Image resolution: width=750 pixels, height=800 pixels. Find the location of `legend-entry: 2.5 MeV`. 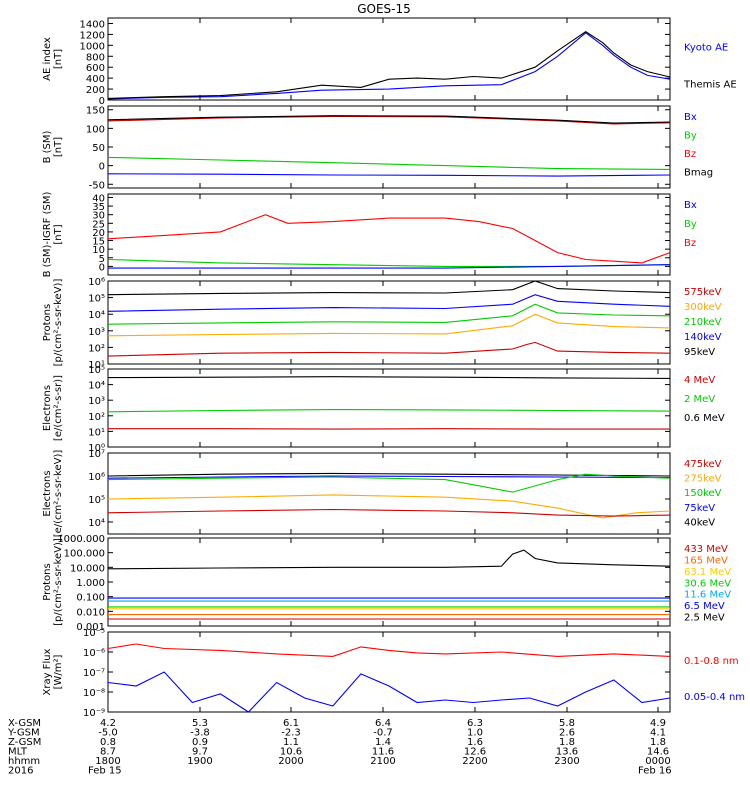

legend-entry: 2.5 MeV is located at coordinates (704, 618).